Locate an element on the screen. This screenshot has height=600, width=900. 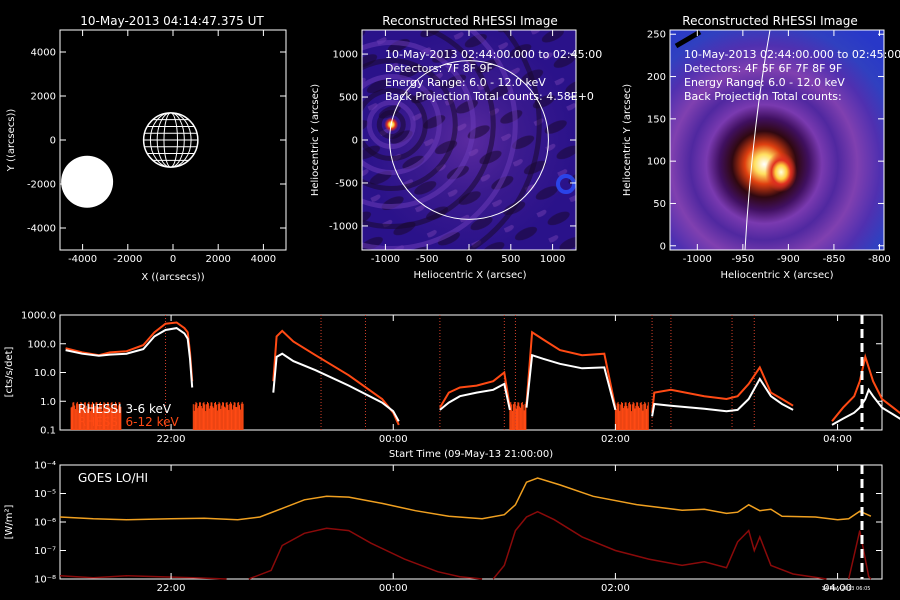
y-tick-label: 10.0 is located at coordinates (45, 373).